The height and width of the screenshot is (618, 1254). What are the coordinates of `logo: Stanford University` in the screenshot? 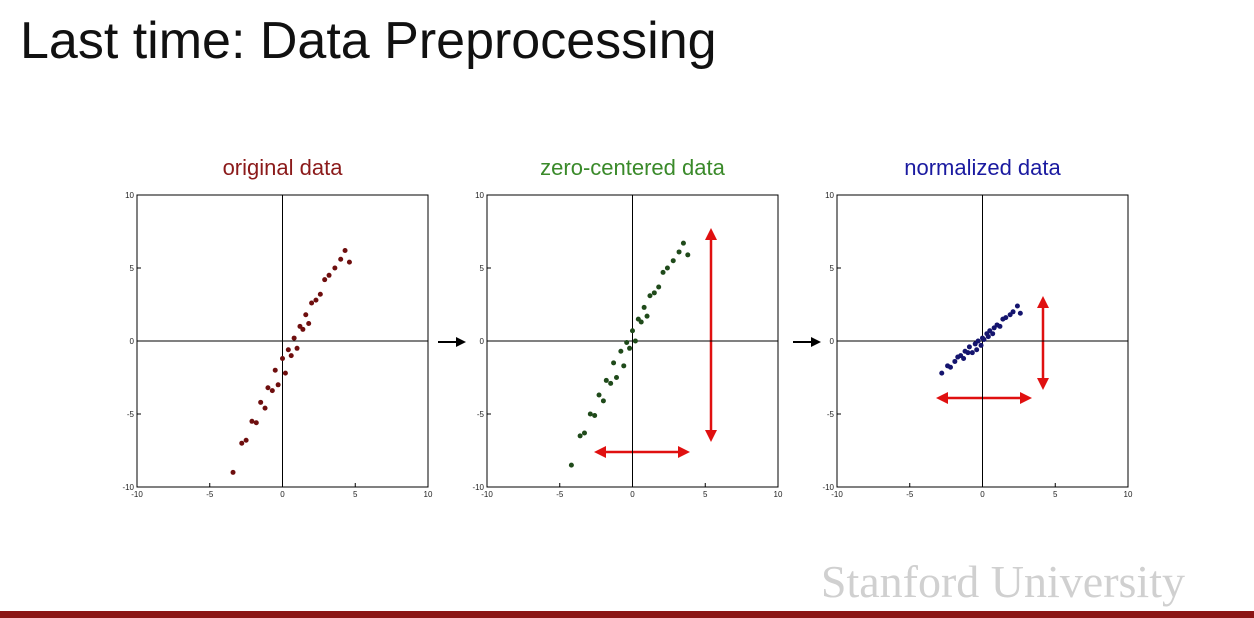 It's located at (1003, 581).